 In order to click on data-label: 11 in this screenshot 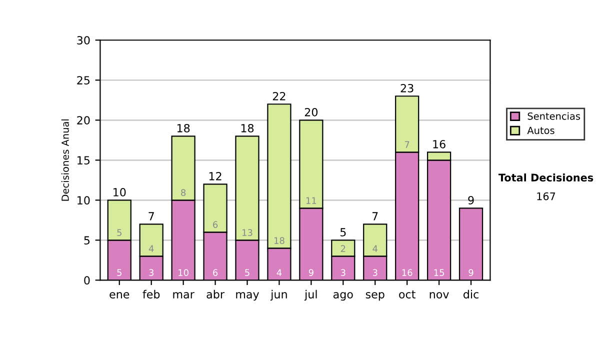, I will do `click(311, 200)`.